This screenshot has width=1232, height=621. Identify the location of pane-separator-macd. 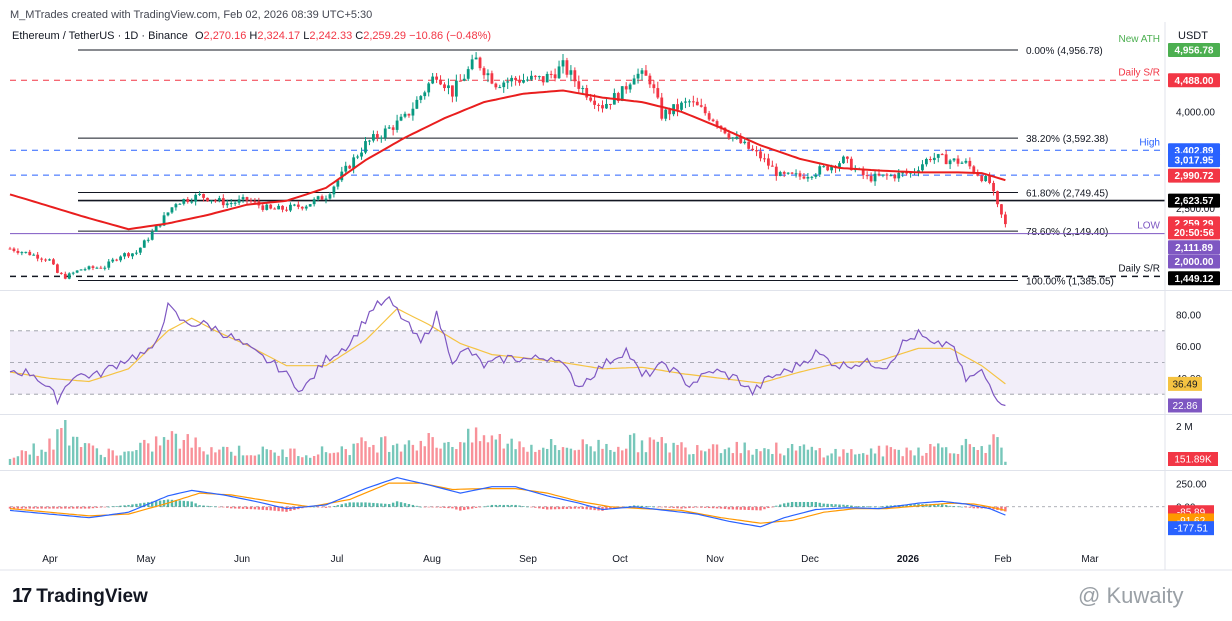
(616, 470).